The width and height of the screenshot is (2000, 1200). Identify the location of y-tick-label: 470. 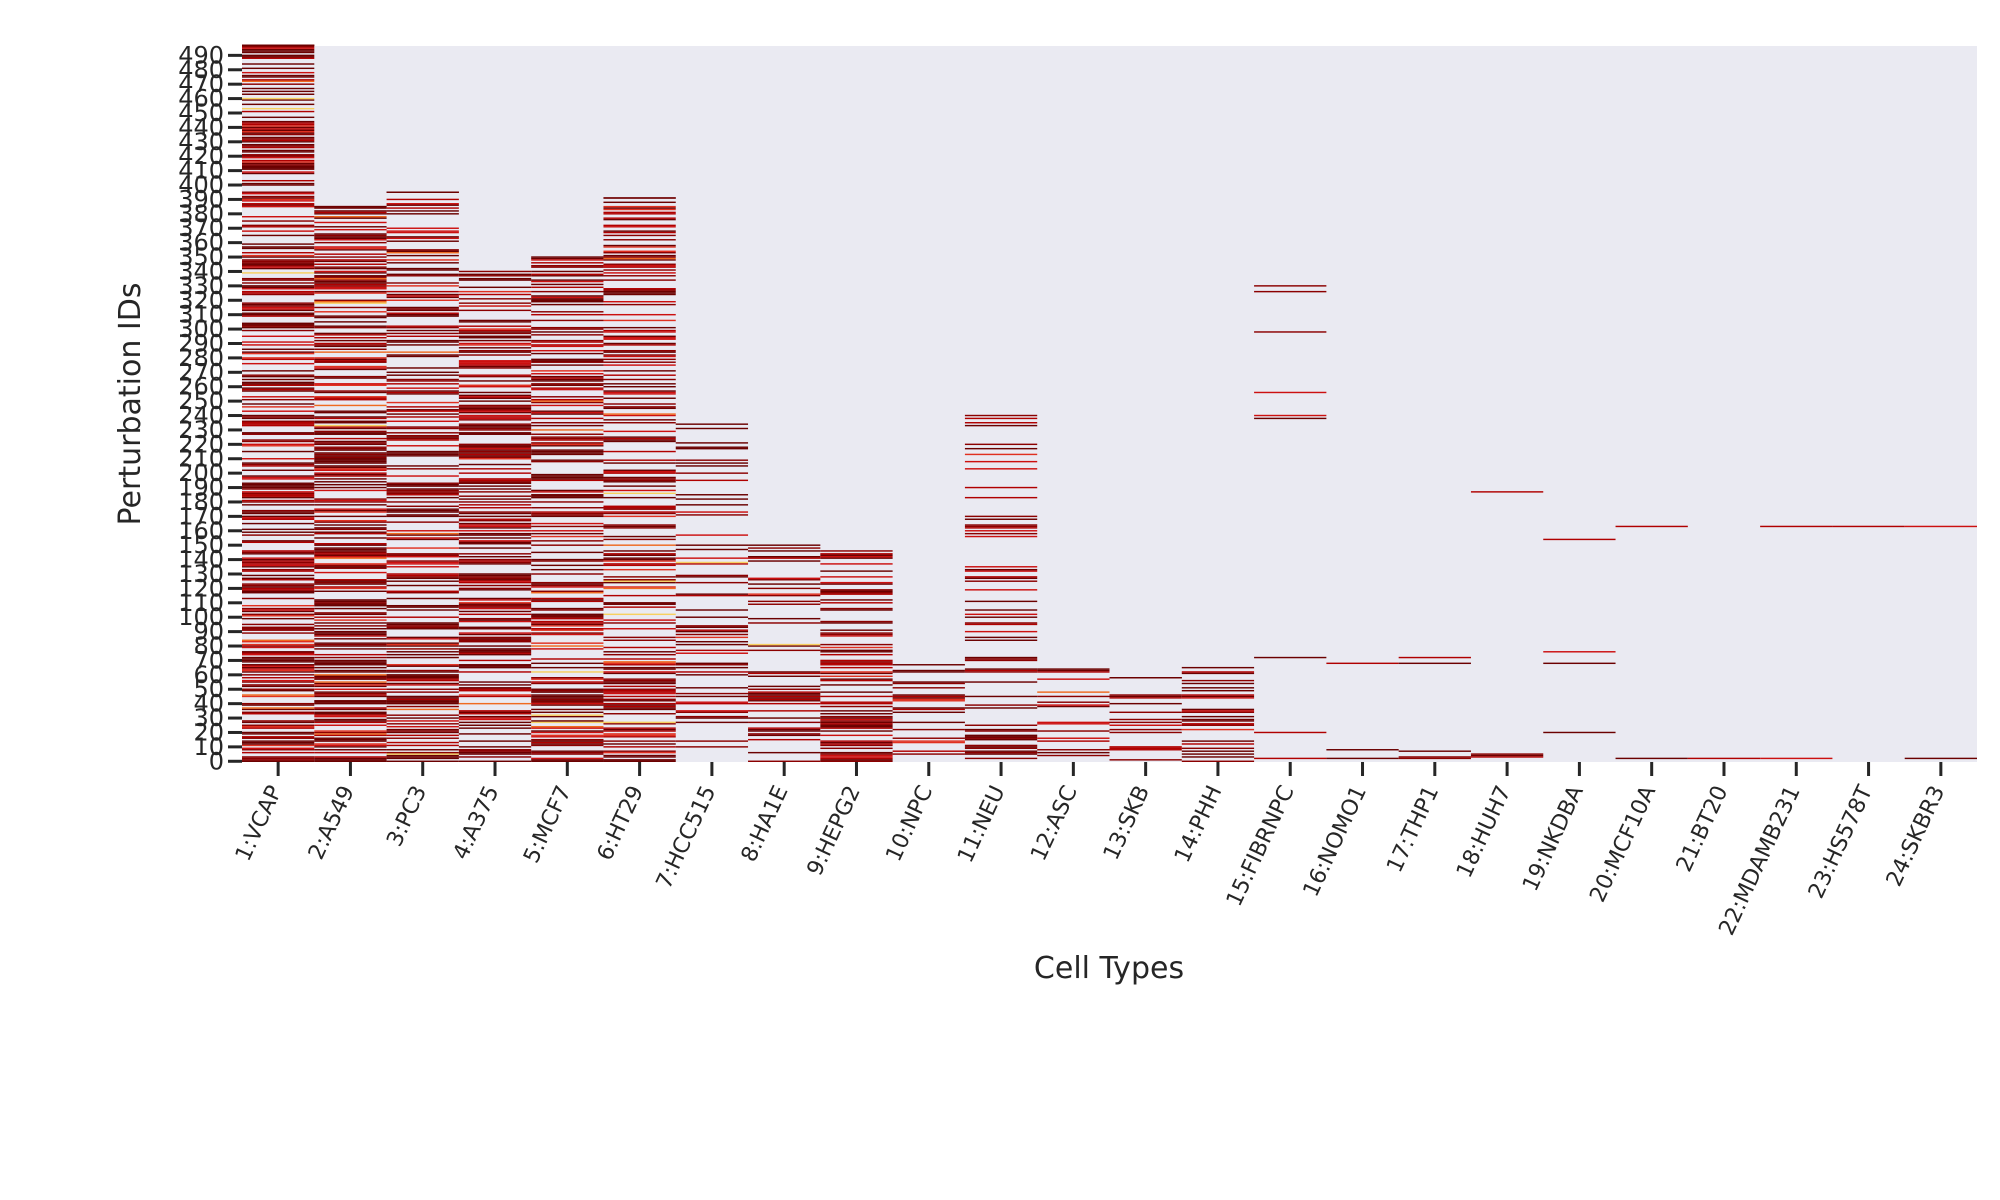
(201, 84).